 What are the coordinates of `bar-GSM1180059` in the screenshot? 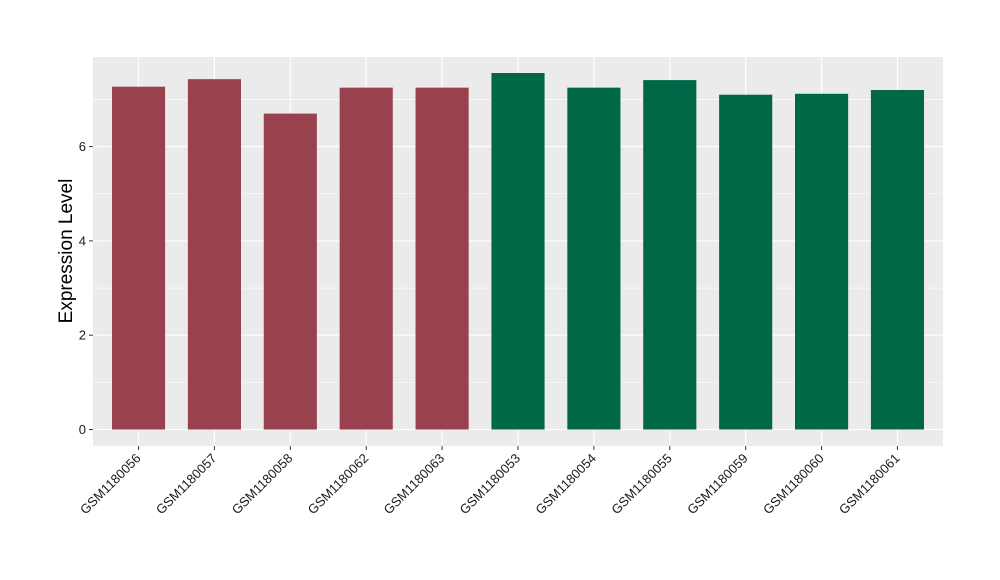 It's located at (746, 262).